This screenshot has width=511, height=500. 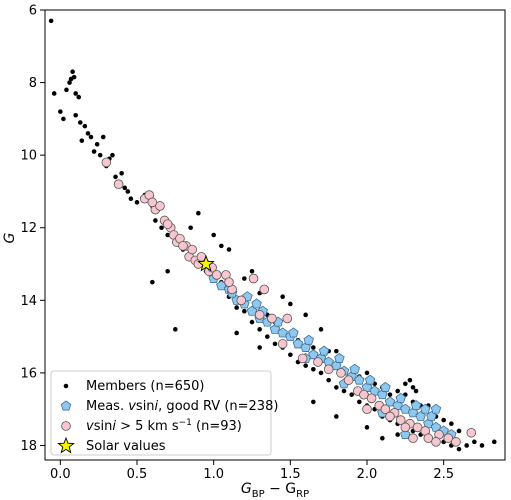 I want to click on legend-box, so click(x=161, y=413).